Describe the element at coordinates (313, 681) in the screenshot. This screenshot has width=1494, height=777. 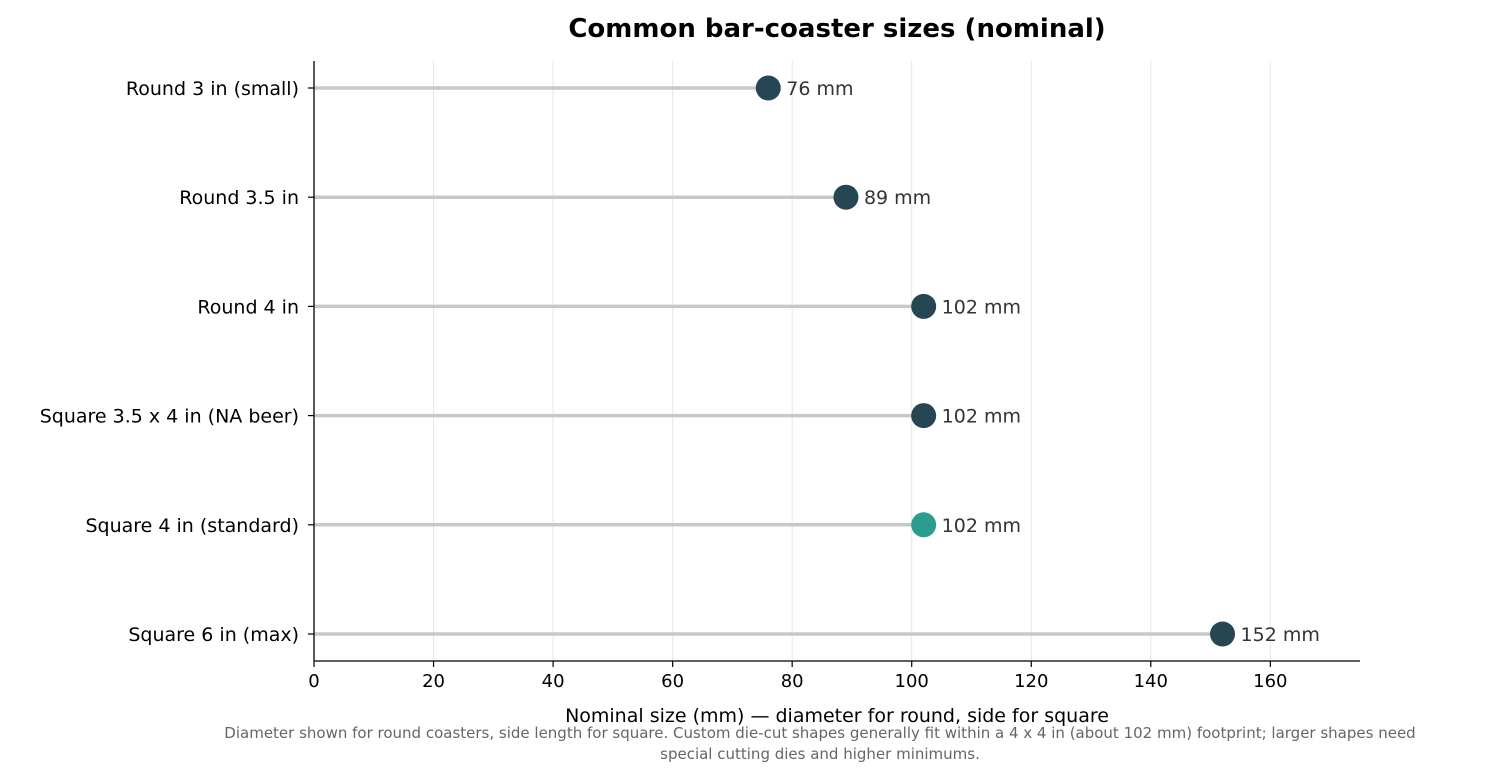
I see `x-tick-label: 0` at that location.